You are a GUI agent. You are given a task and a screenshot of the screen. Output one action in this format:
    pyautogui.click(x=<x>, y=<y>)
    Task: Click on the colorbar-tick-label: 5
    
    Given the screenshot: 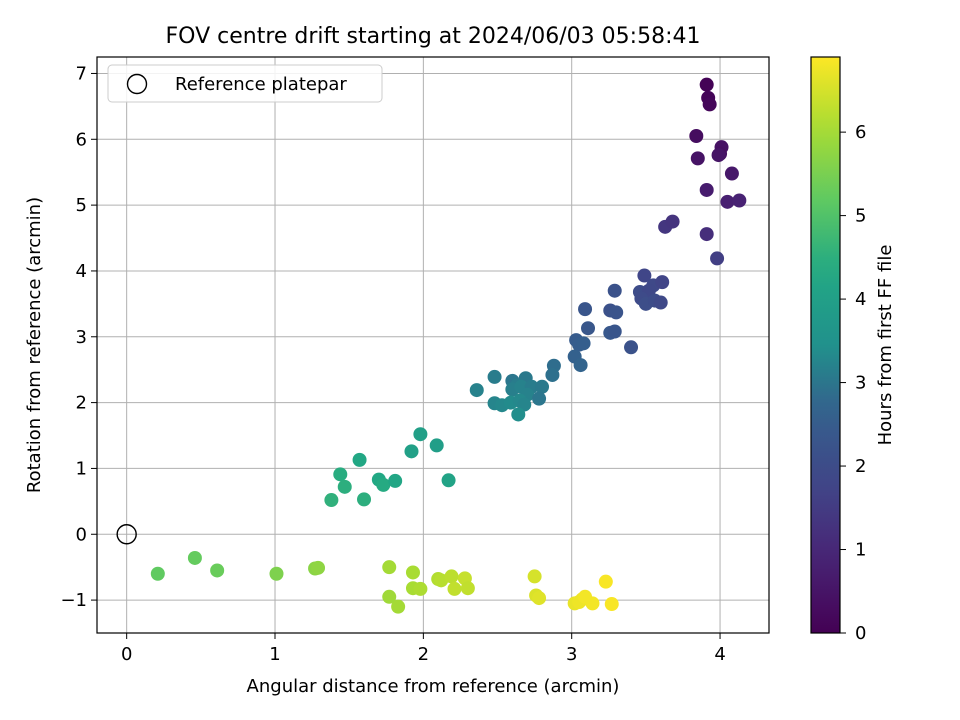 What is the action you would take?
    pyautogui.click(x=860, y=216)
    